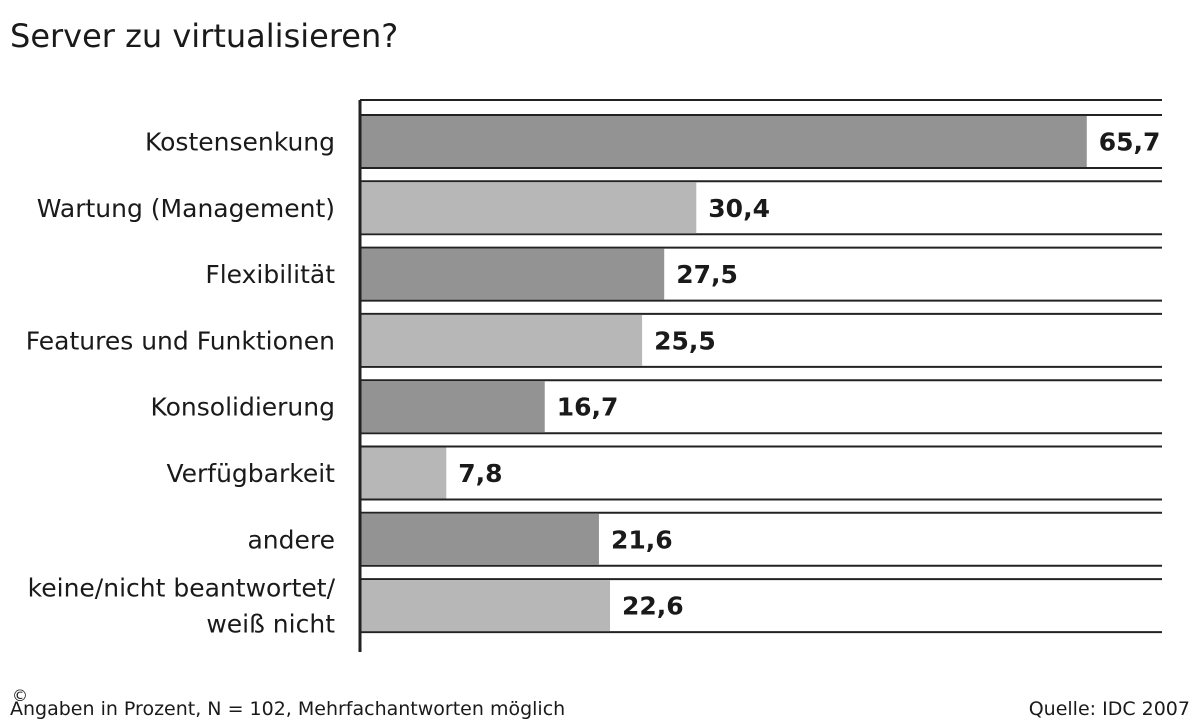  I want to click on bar-value-label: 22,6, so click(653, 606).